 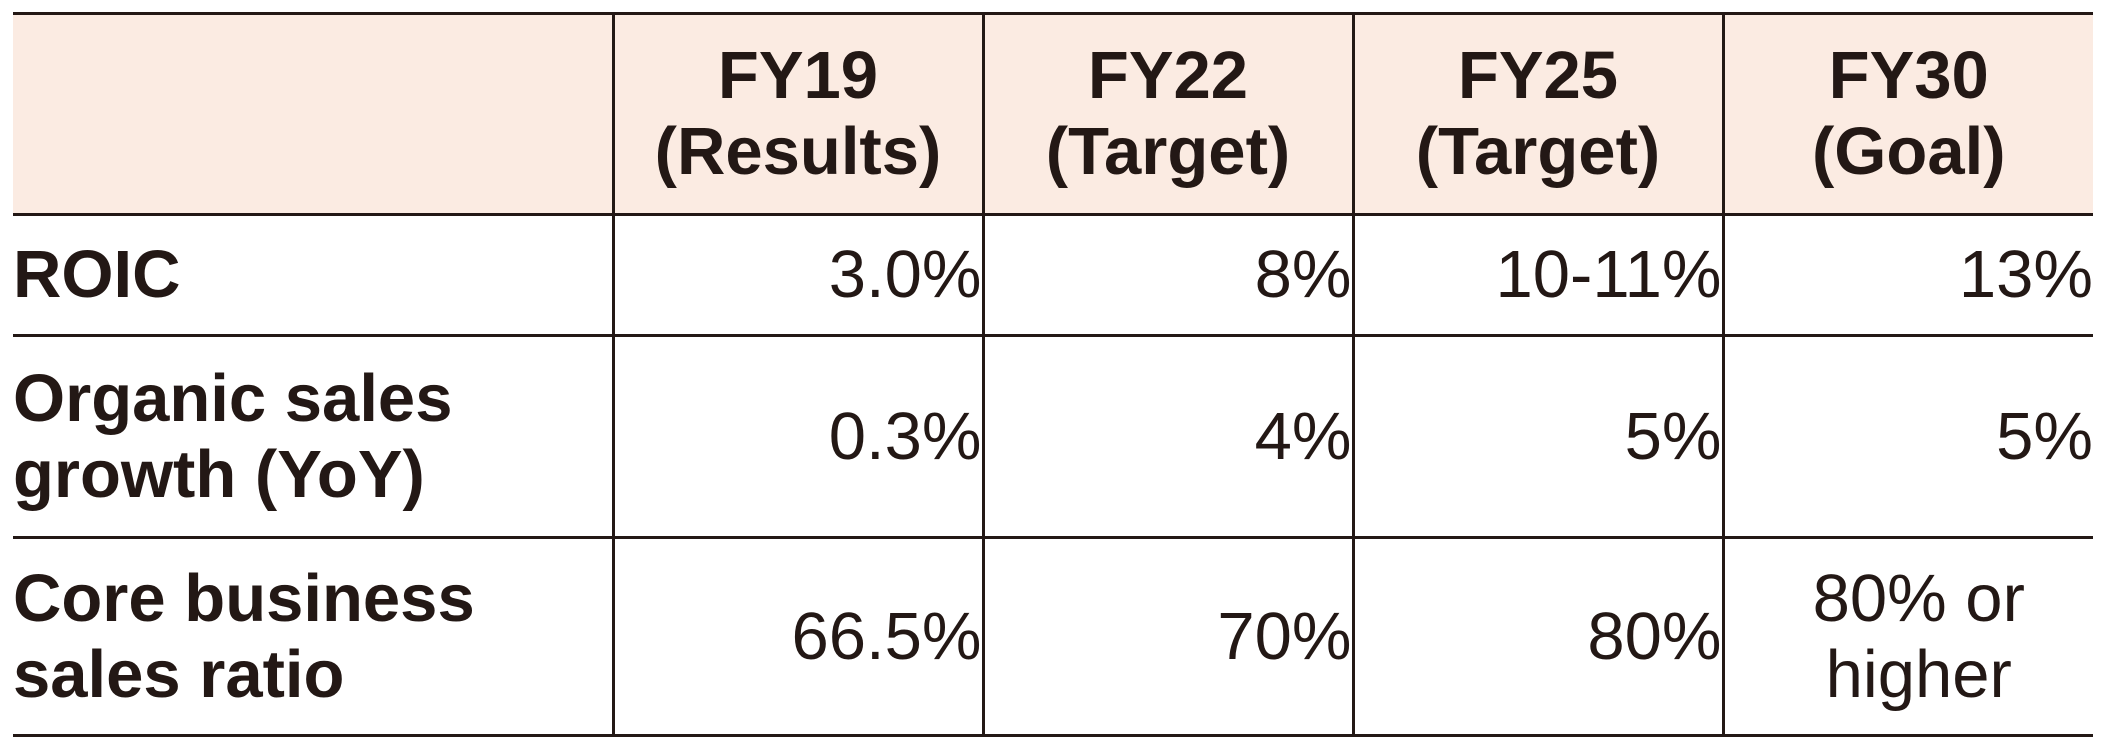 I want to click on header-cell-fy19: FY19 (Results), so click(x=797, y=114).